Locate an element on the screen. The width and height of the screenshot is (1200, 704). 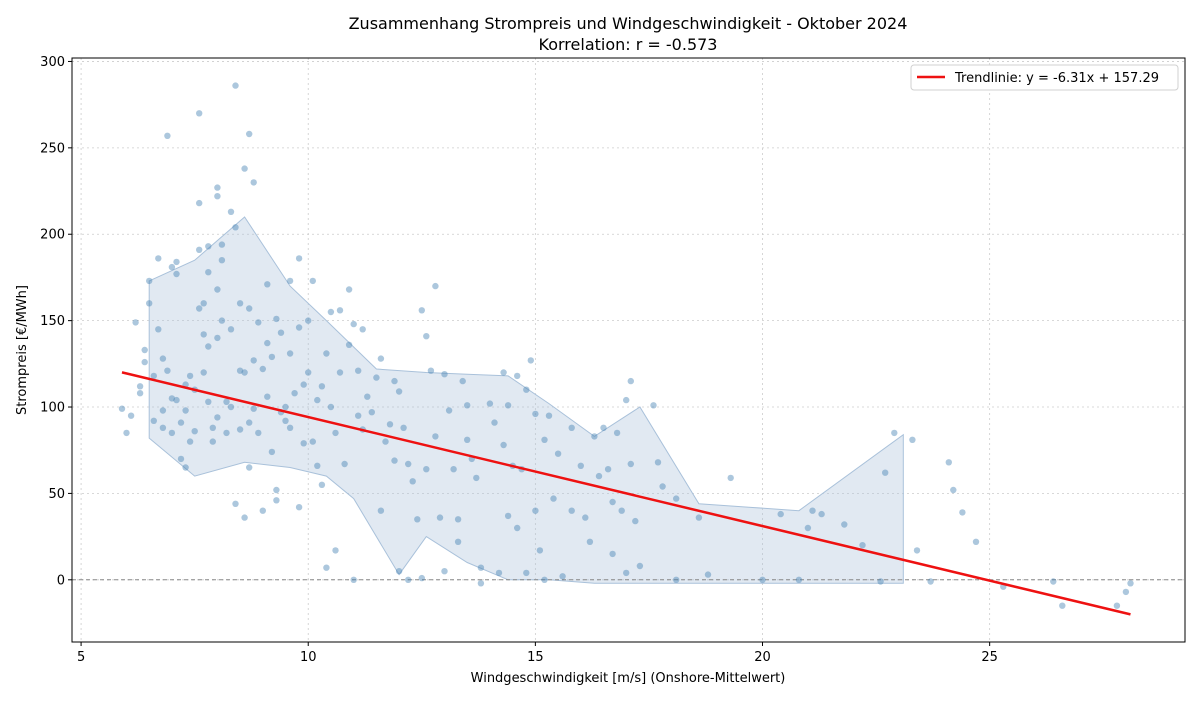
x-tick-label: 10 is located at coordinates (308, 657).